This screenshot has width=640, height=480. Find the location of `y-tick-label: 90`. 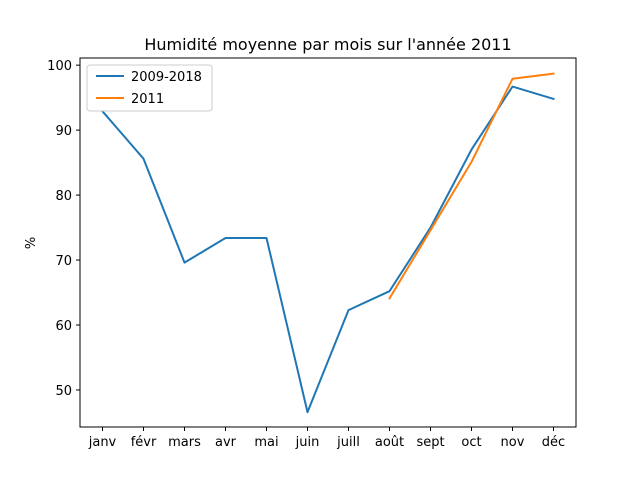

y-tick-label: 90 is located at coordinates (63, 131).